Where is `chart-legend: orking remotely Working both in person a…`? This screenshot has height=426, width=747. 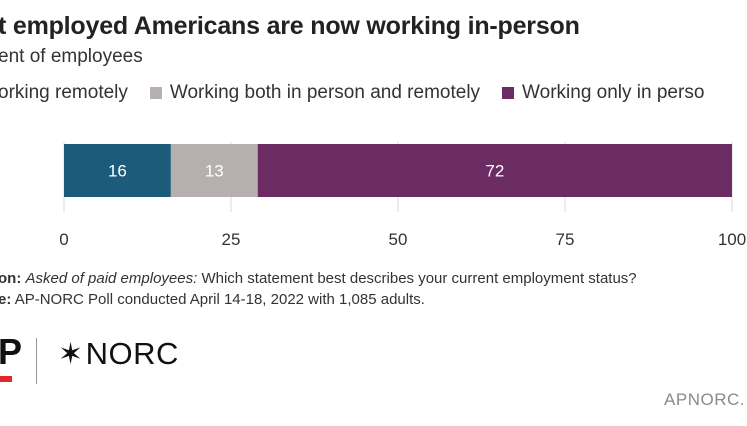
chart-legend: orking remotely Working both in person a… is located at coordinates (363, 93).